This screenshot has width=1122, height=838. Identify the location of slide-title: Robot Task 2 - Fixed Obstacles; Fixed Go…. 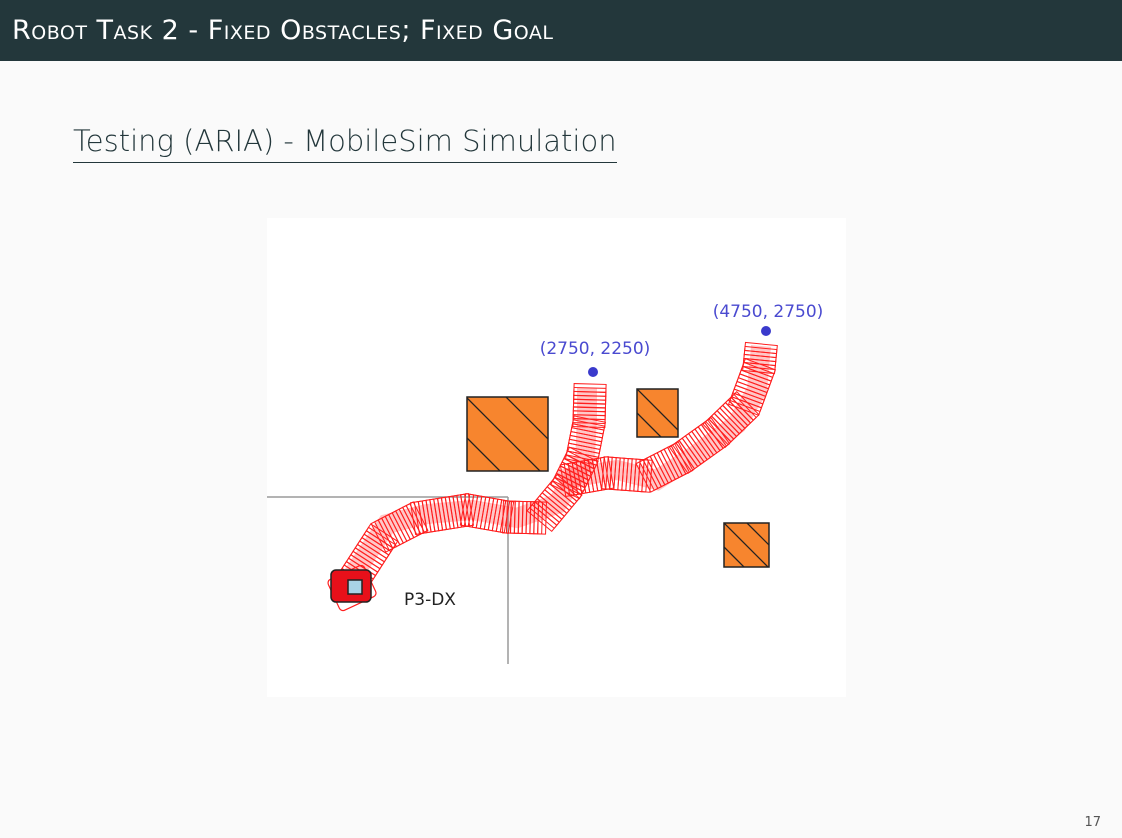
(283, 30).